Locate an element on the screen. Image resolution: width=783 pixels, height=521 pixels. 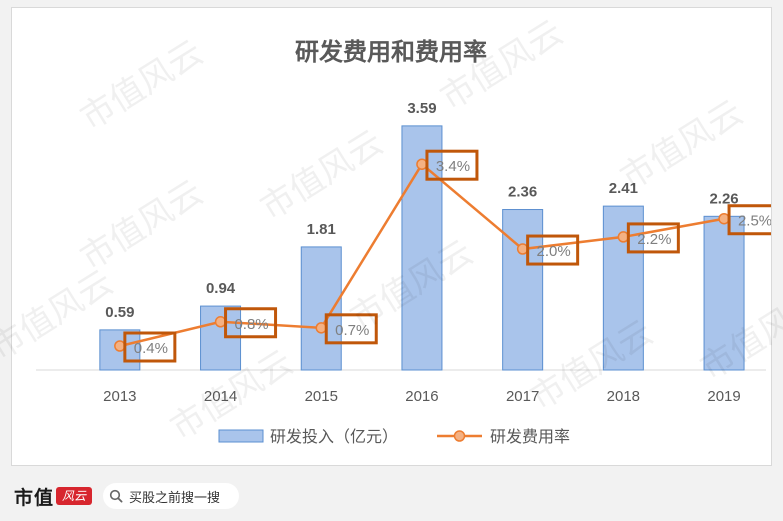
search-box: 买股之前搜一搜 is located at coordinates (171, 496).